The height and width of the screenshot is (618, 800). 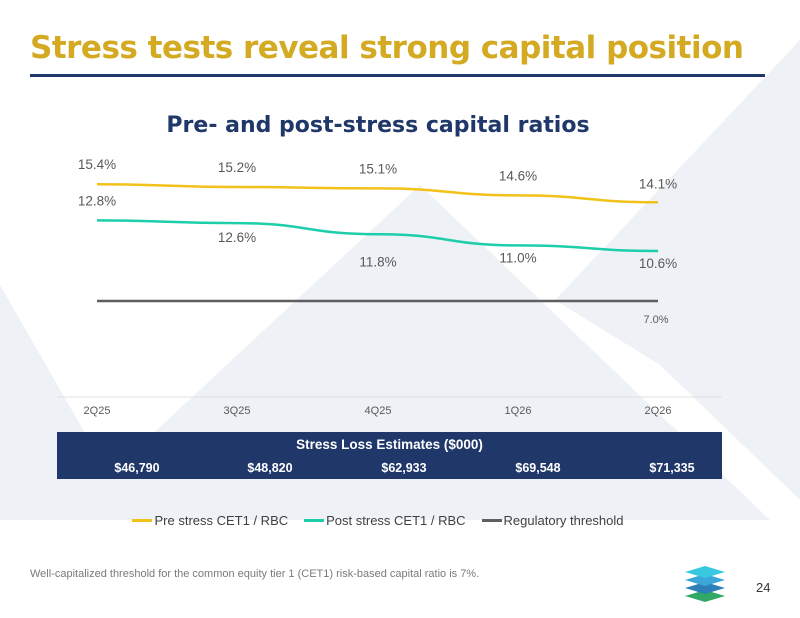 I want to click on stress-loss-value: $48,820, so click(x=270, y=468).